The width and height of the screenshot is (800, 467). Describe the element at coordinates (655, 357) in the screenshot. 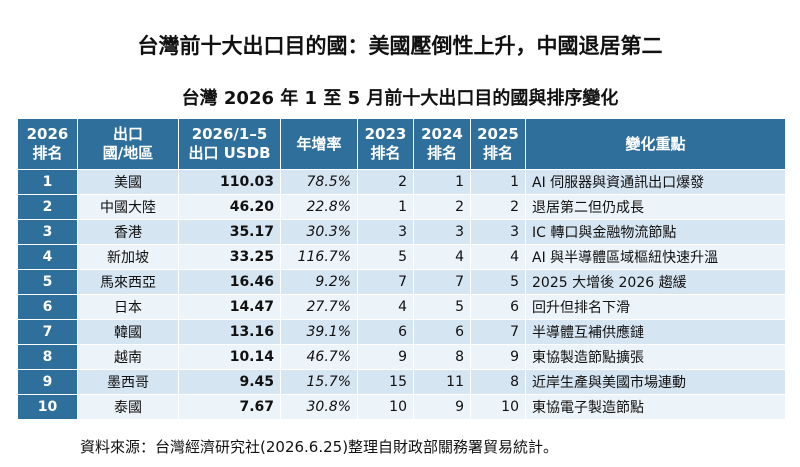

I see `table-cell: 東協製造節點擴張` at that location.